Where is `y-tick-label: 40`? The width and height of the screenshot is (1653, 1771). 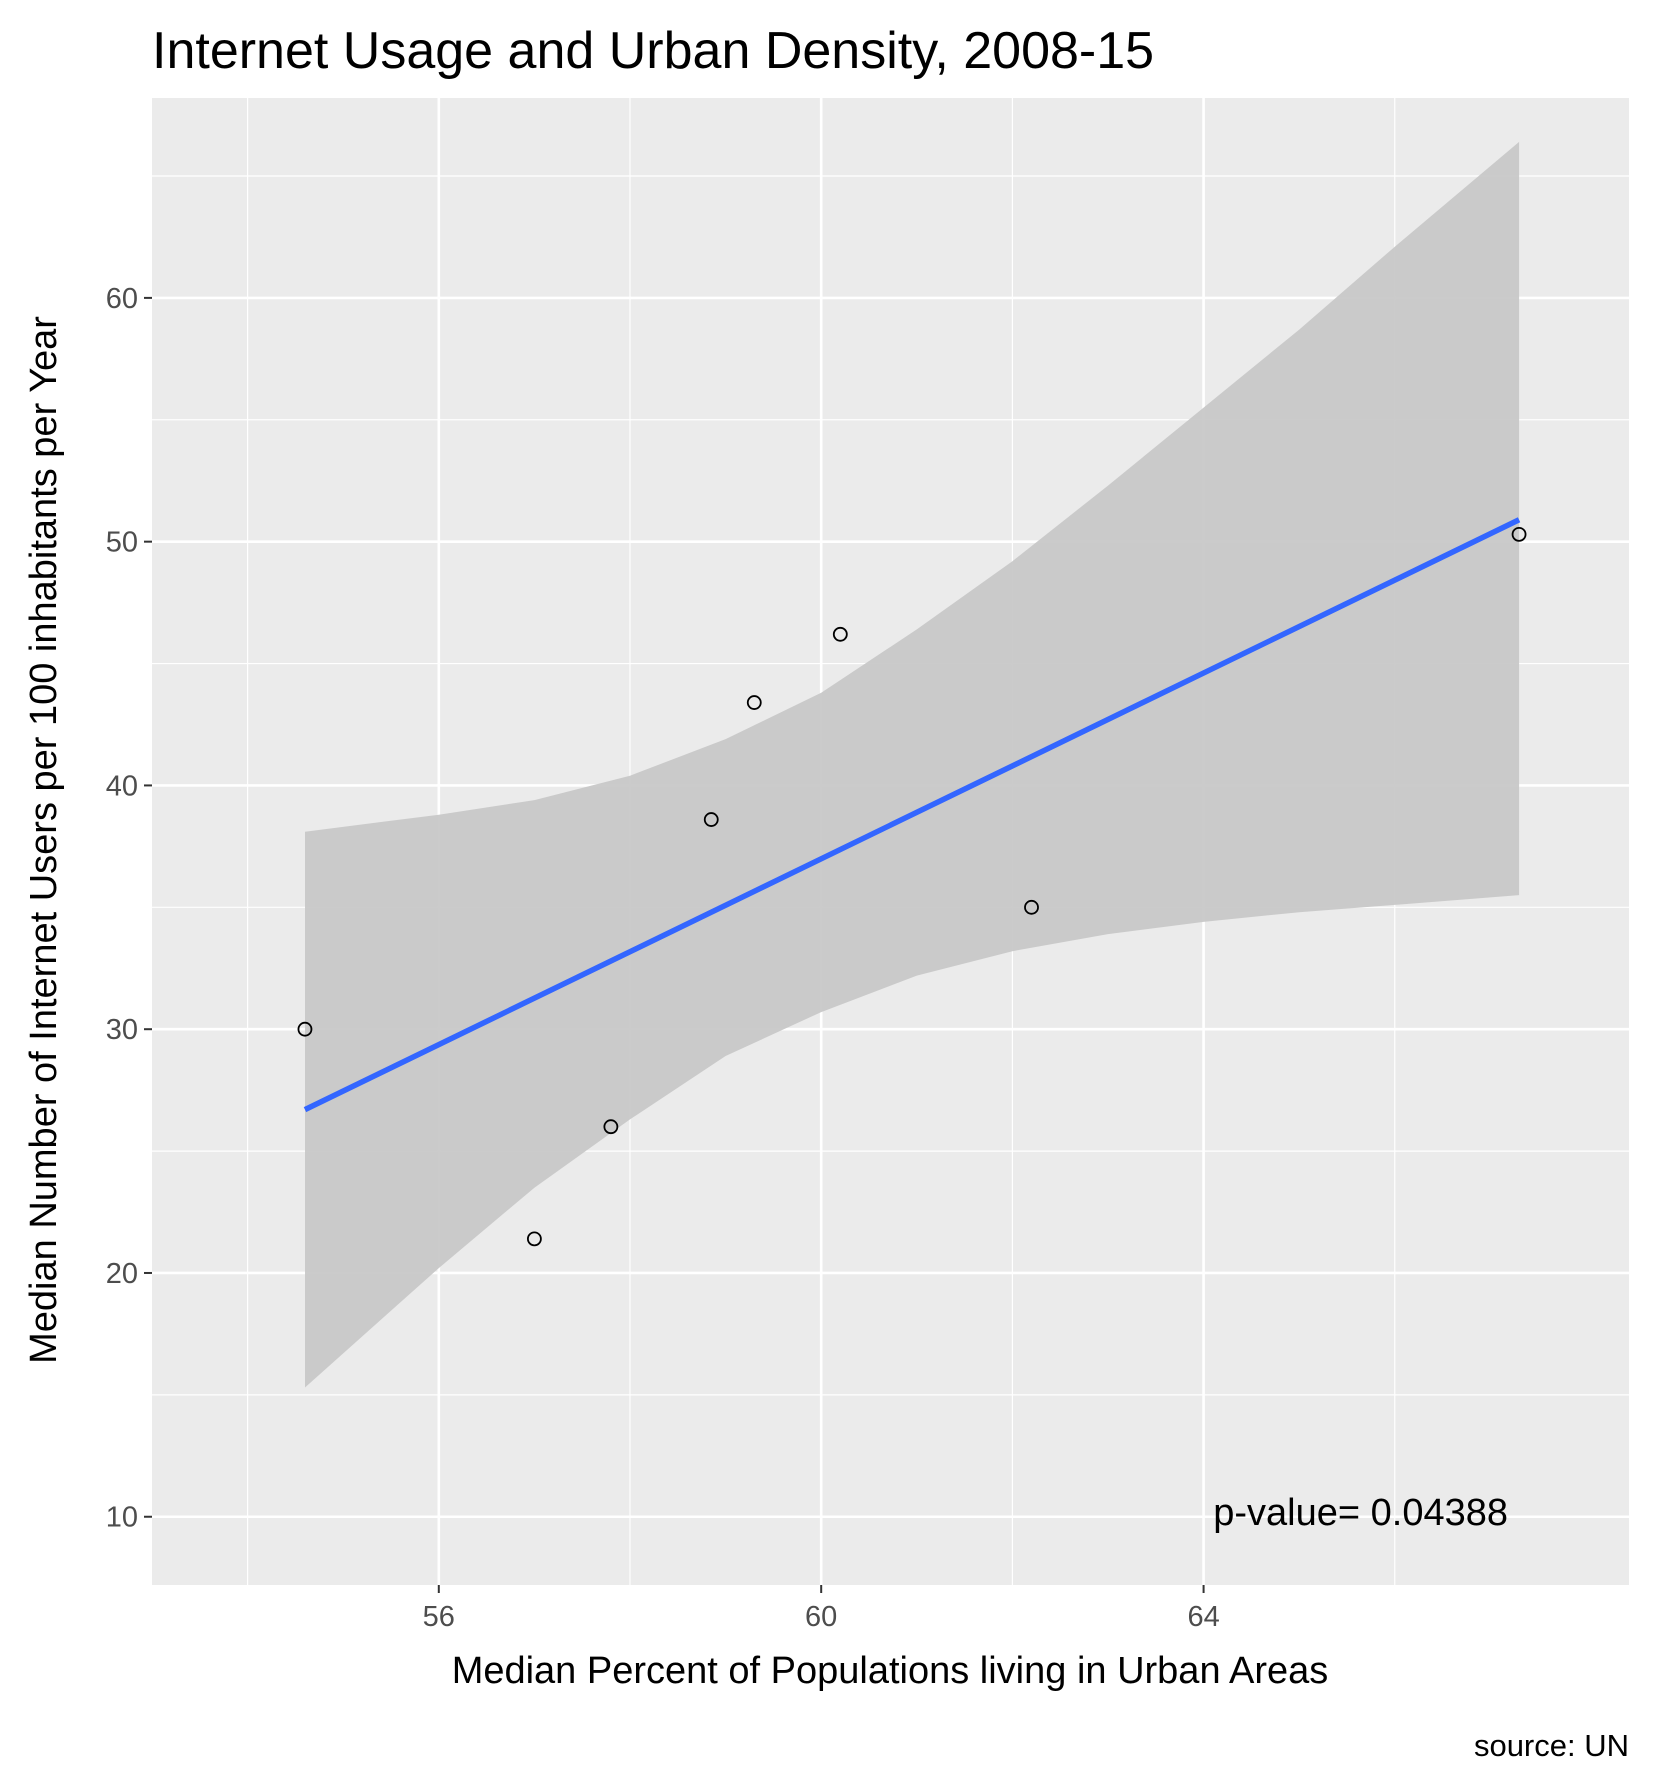
y-tick-label: 40 is located at coordinates (122, 786).